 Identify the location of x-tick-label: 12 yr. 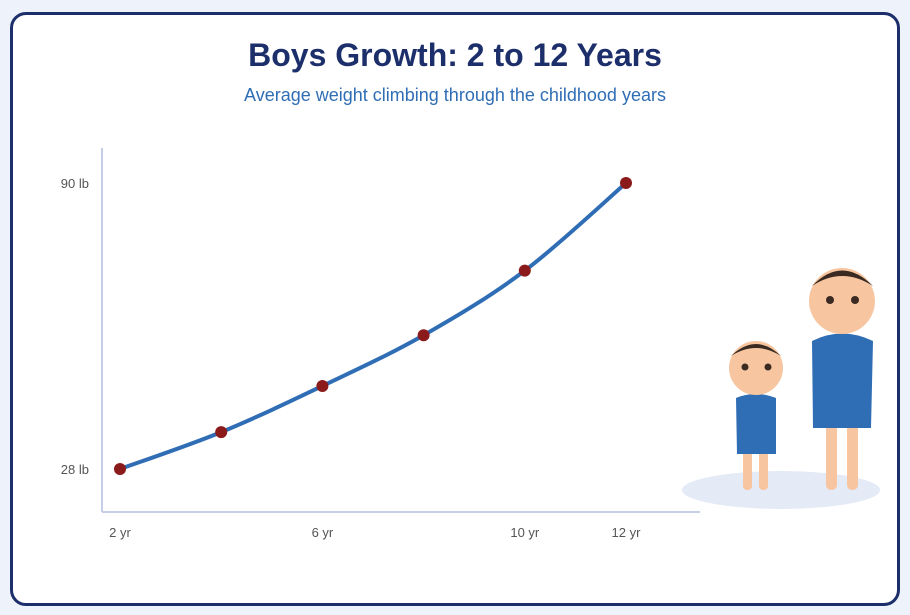
(627, 532).